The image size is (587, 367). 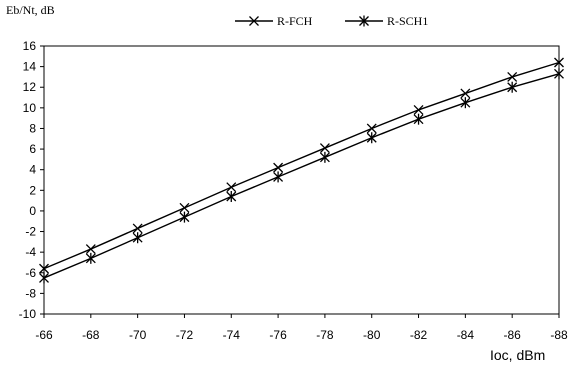 I want to click on x-tick-label: -70, so click(x=138, y=335).